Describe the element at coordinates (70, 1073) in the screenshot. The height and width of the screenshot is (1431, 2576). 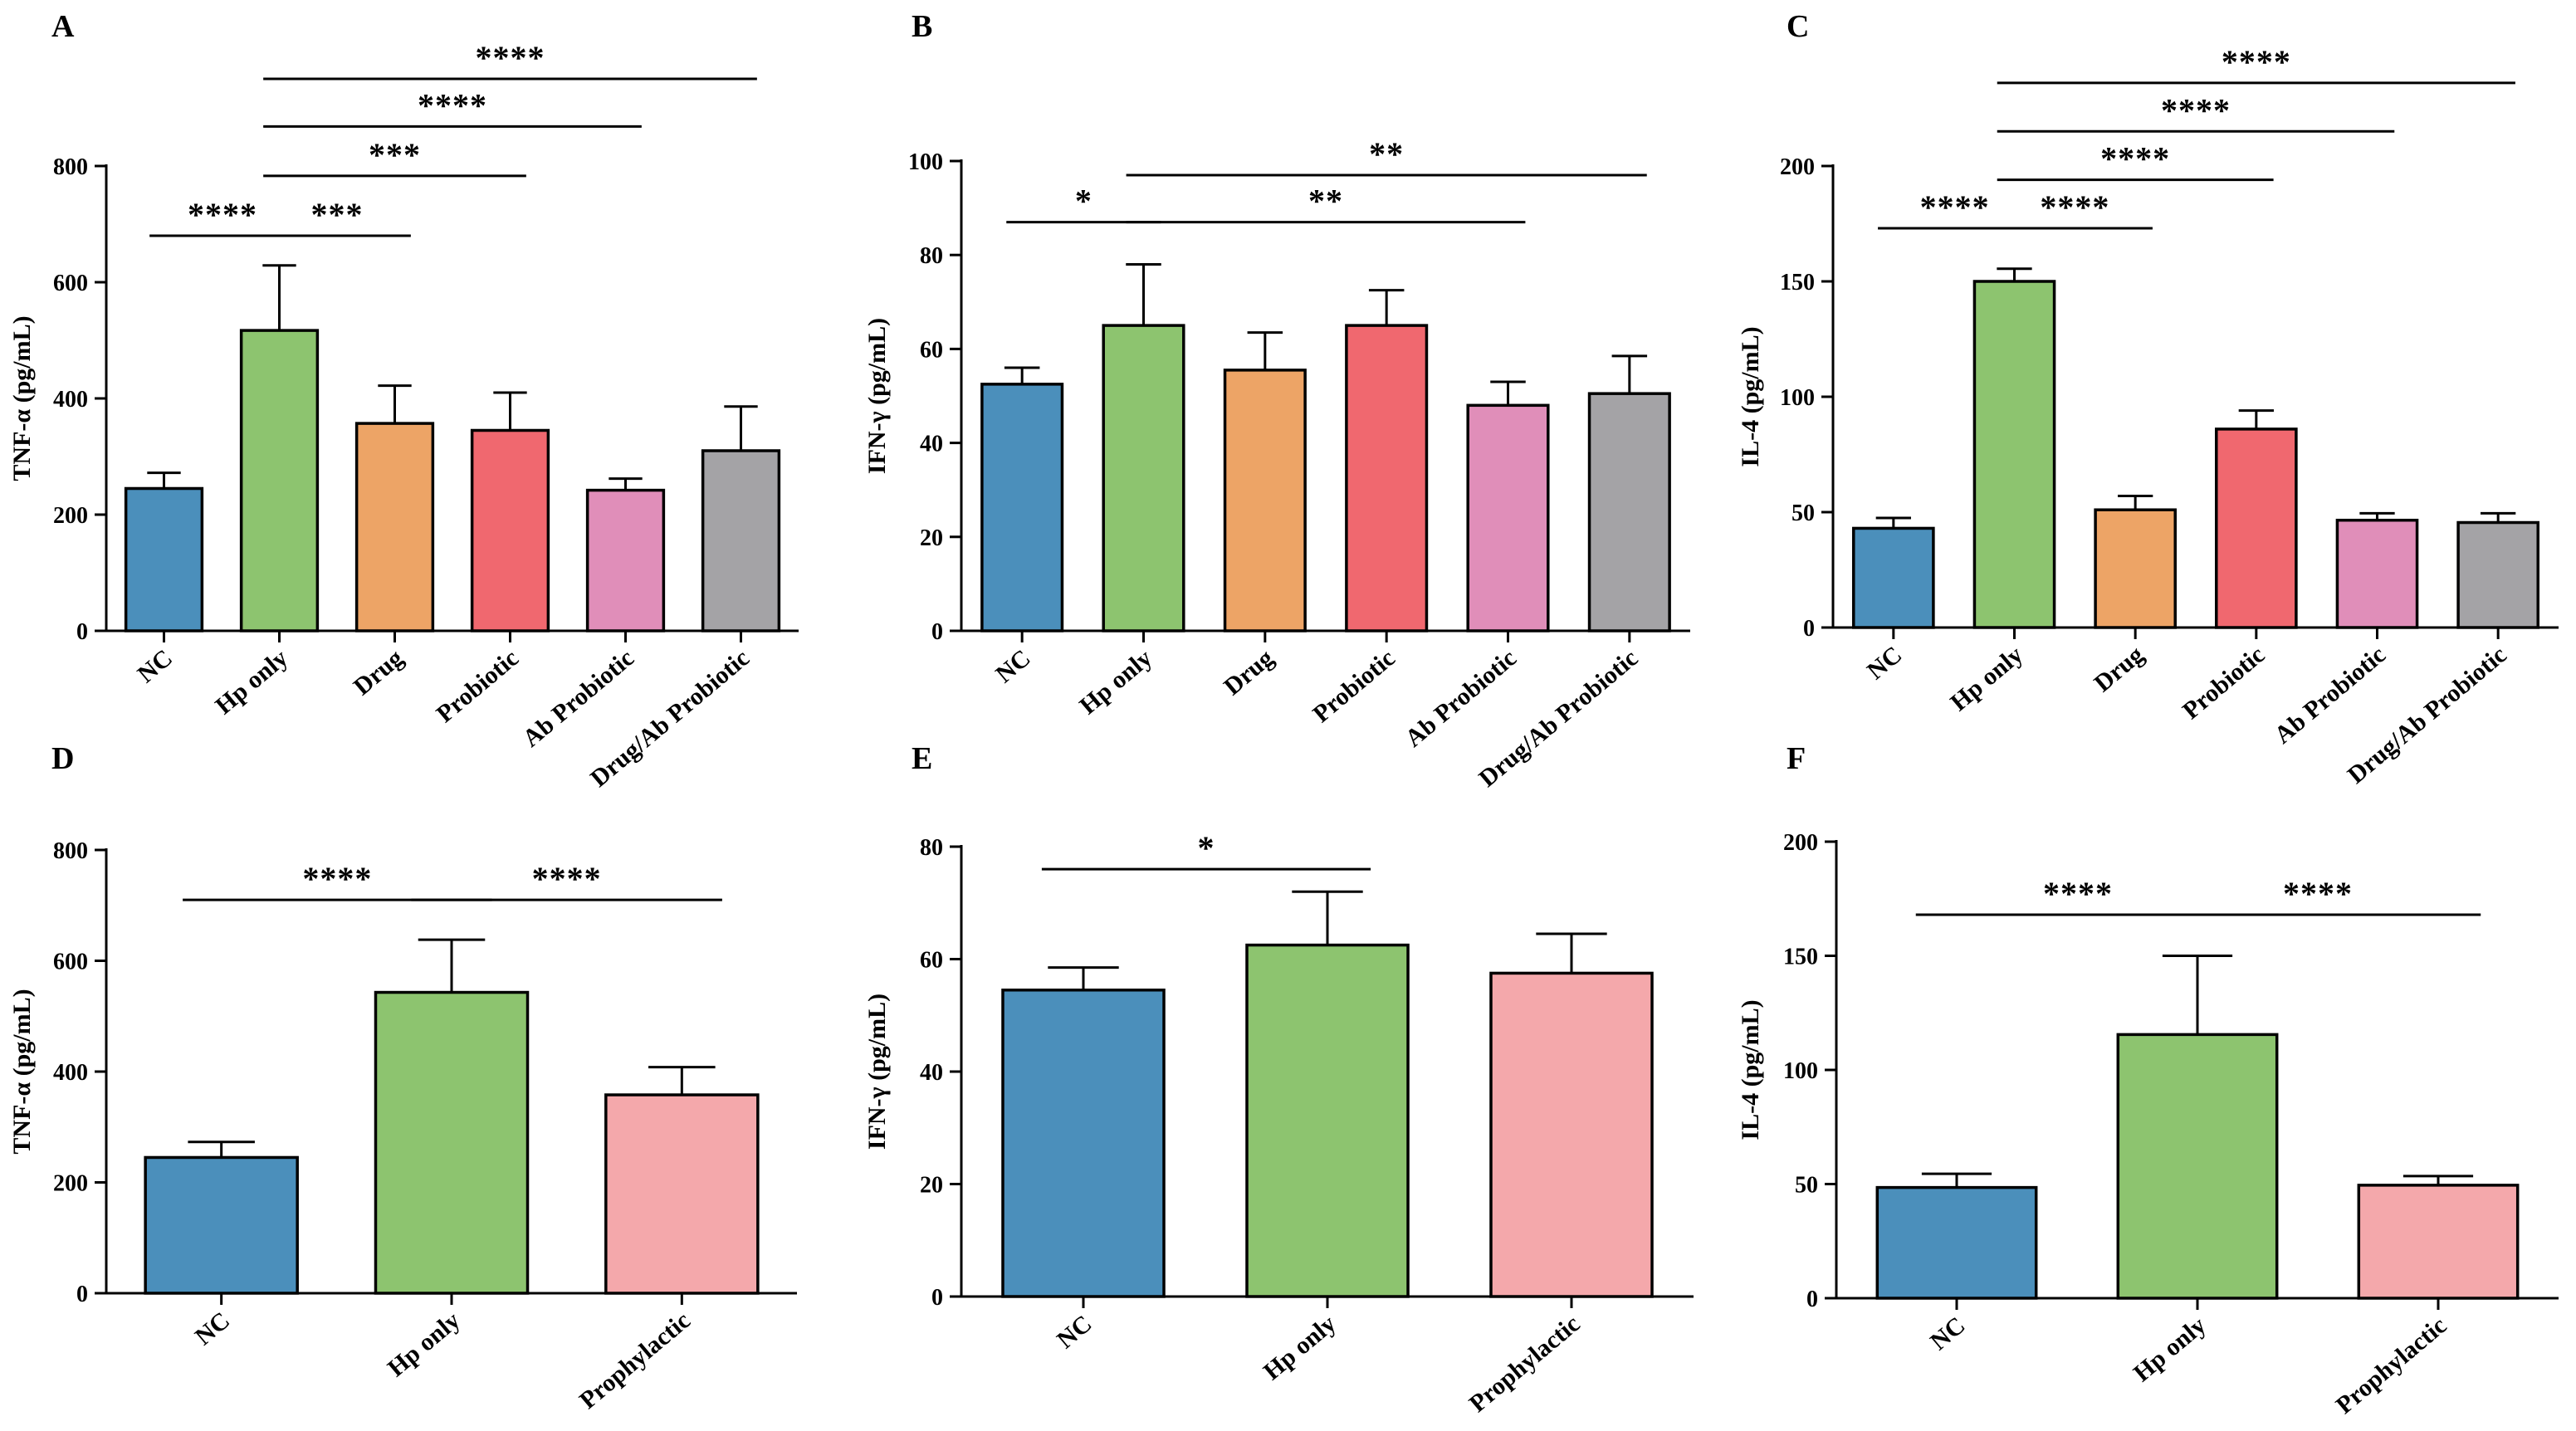
I see `y-tick-label: 400` at that location.